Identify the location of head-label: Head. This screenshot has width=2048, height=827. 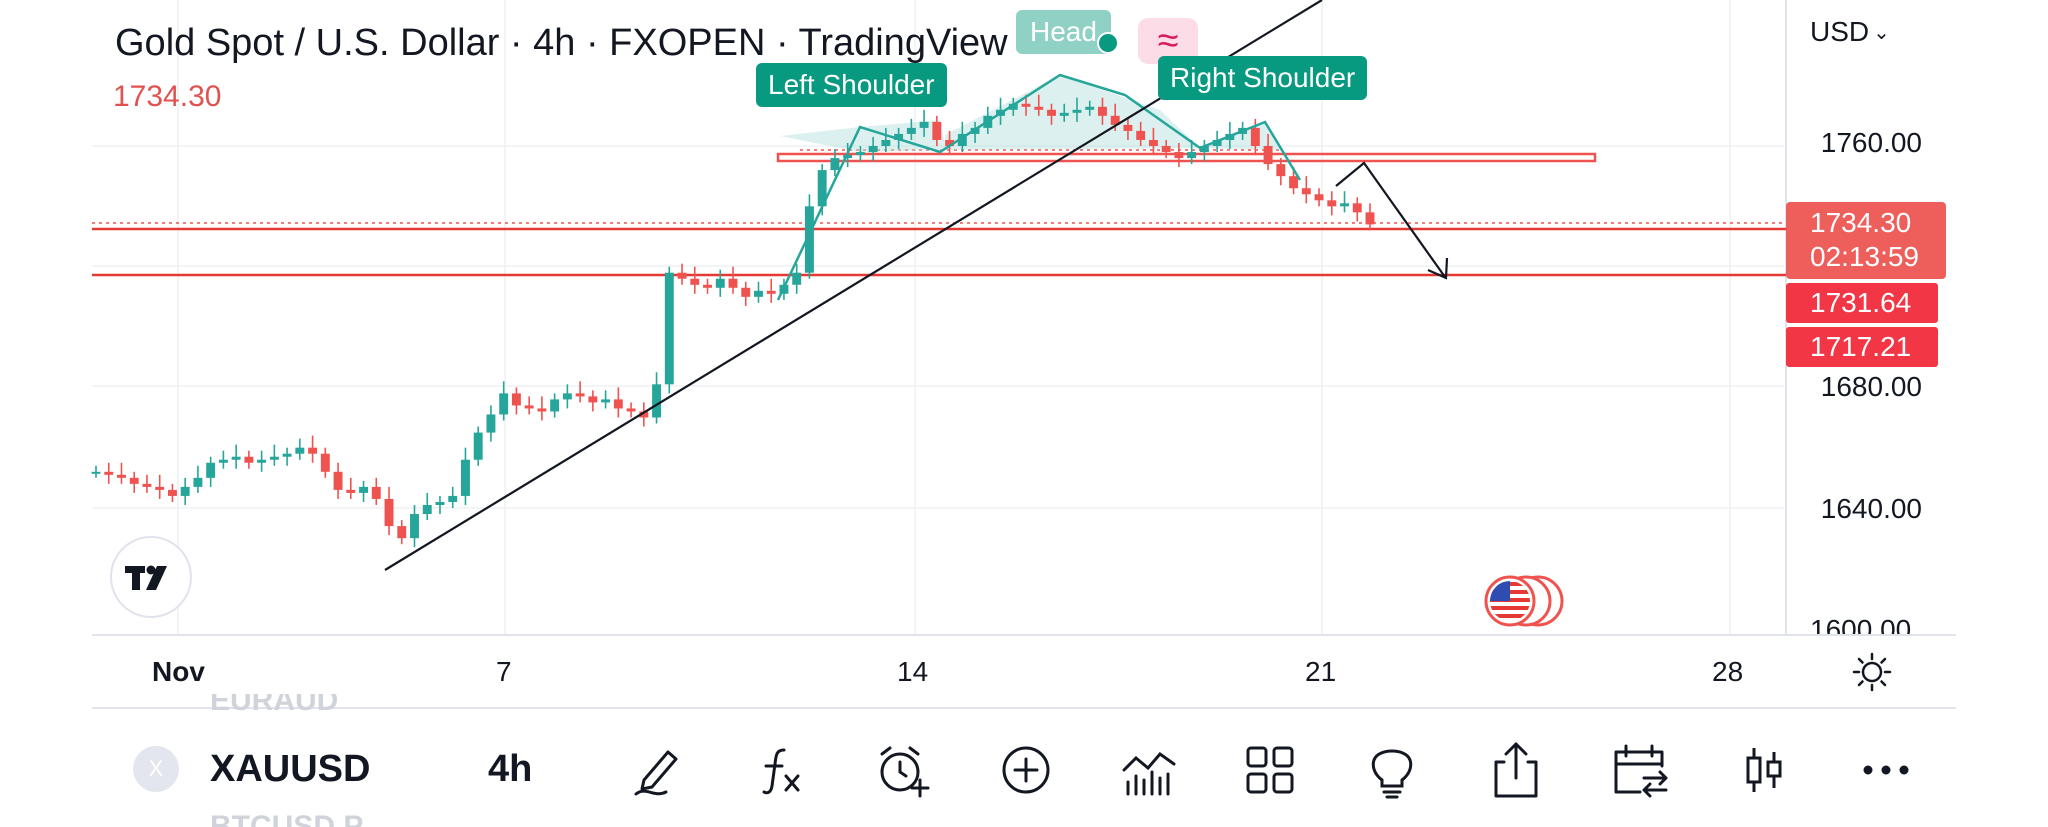
(1063, 32).